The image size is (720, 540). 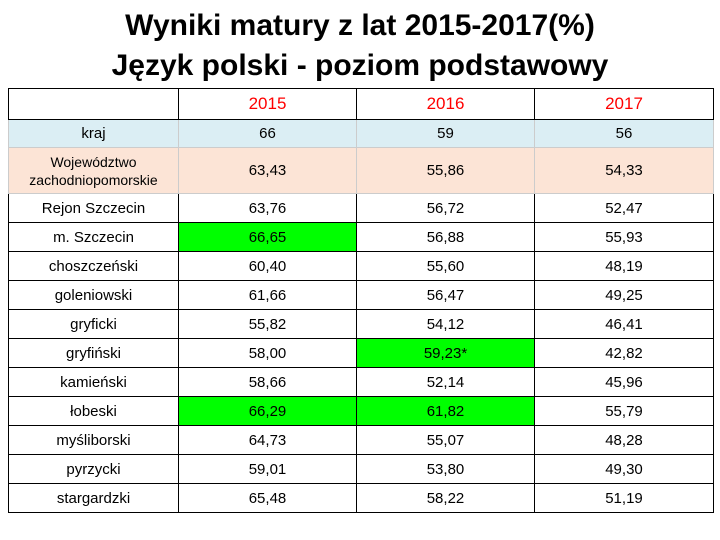 I want to click on table-row: m. Szczecin 66,65 56,88 55,93, so click(x=361, y=237).